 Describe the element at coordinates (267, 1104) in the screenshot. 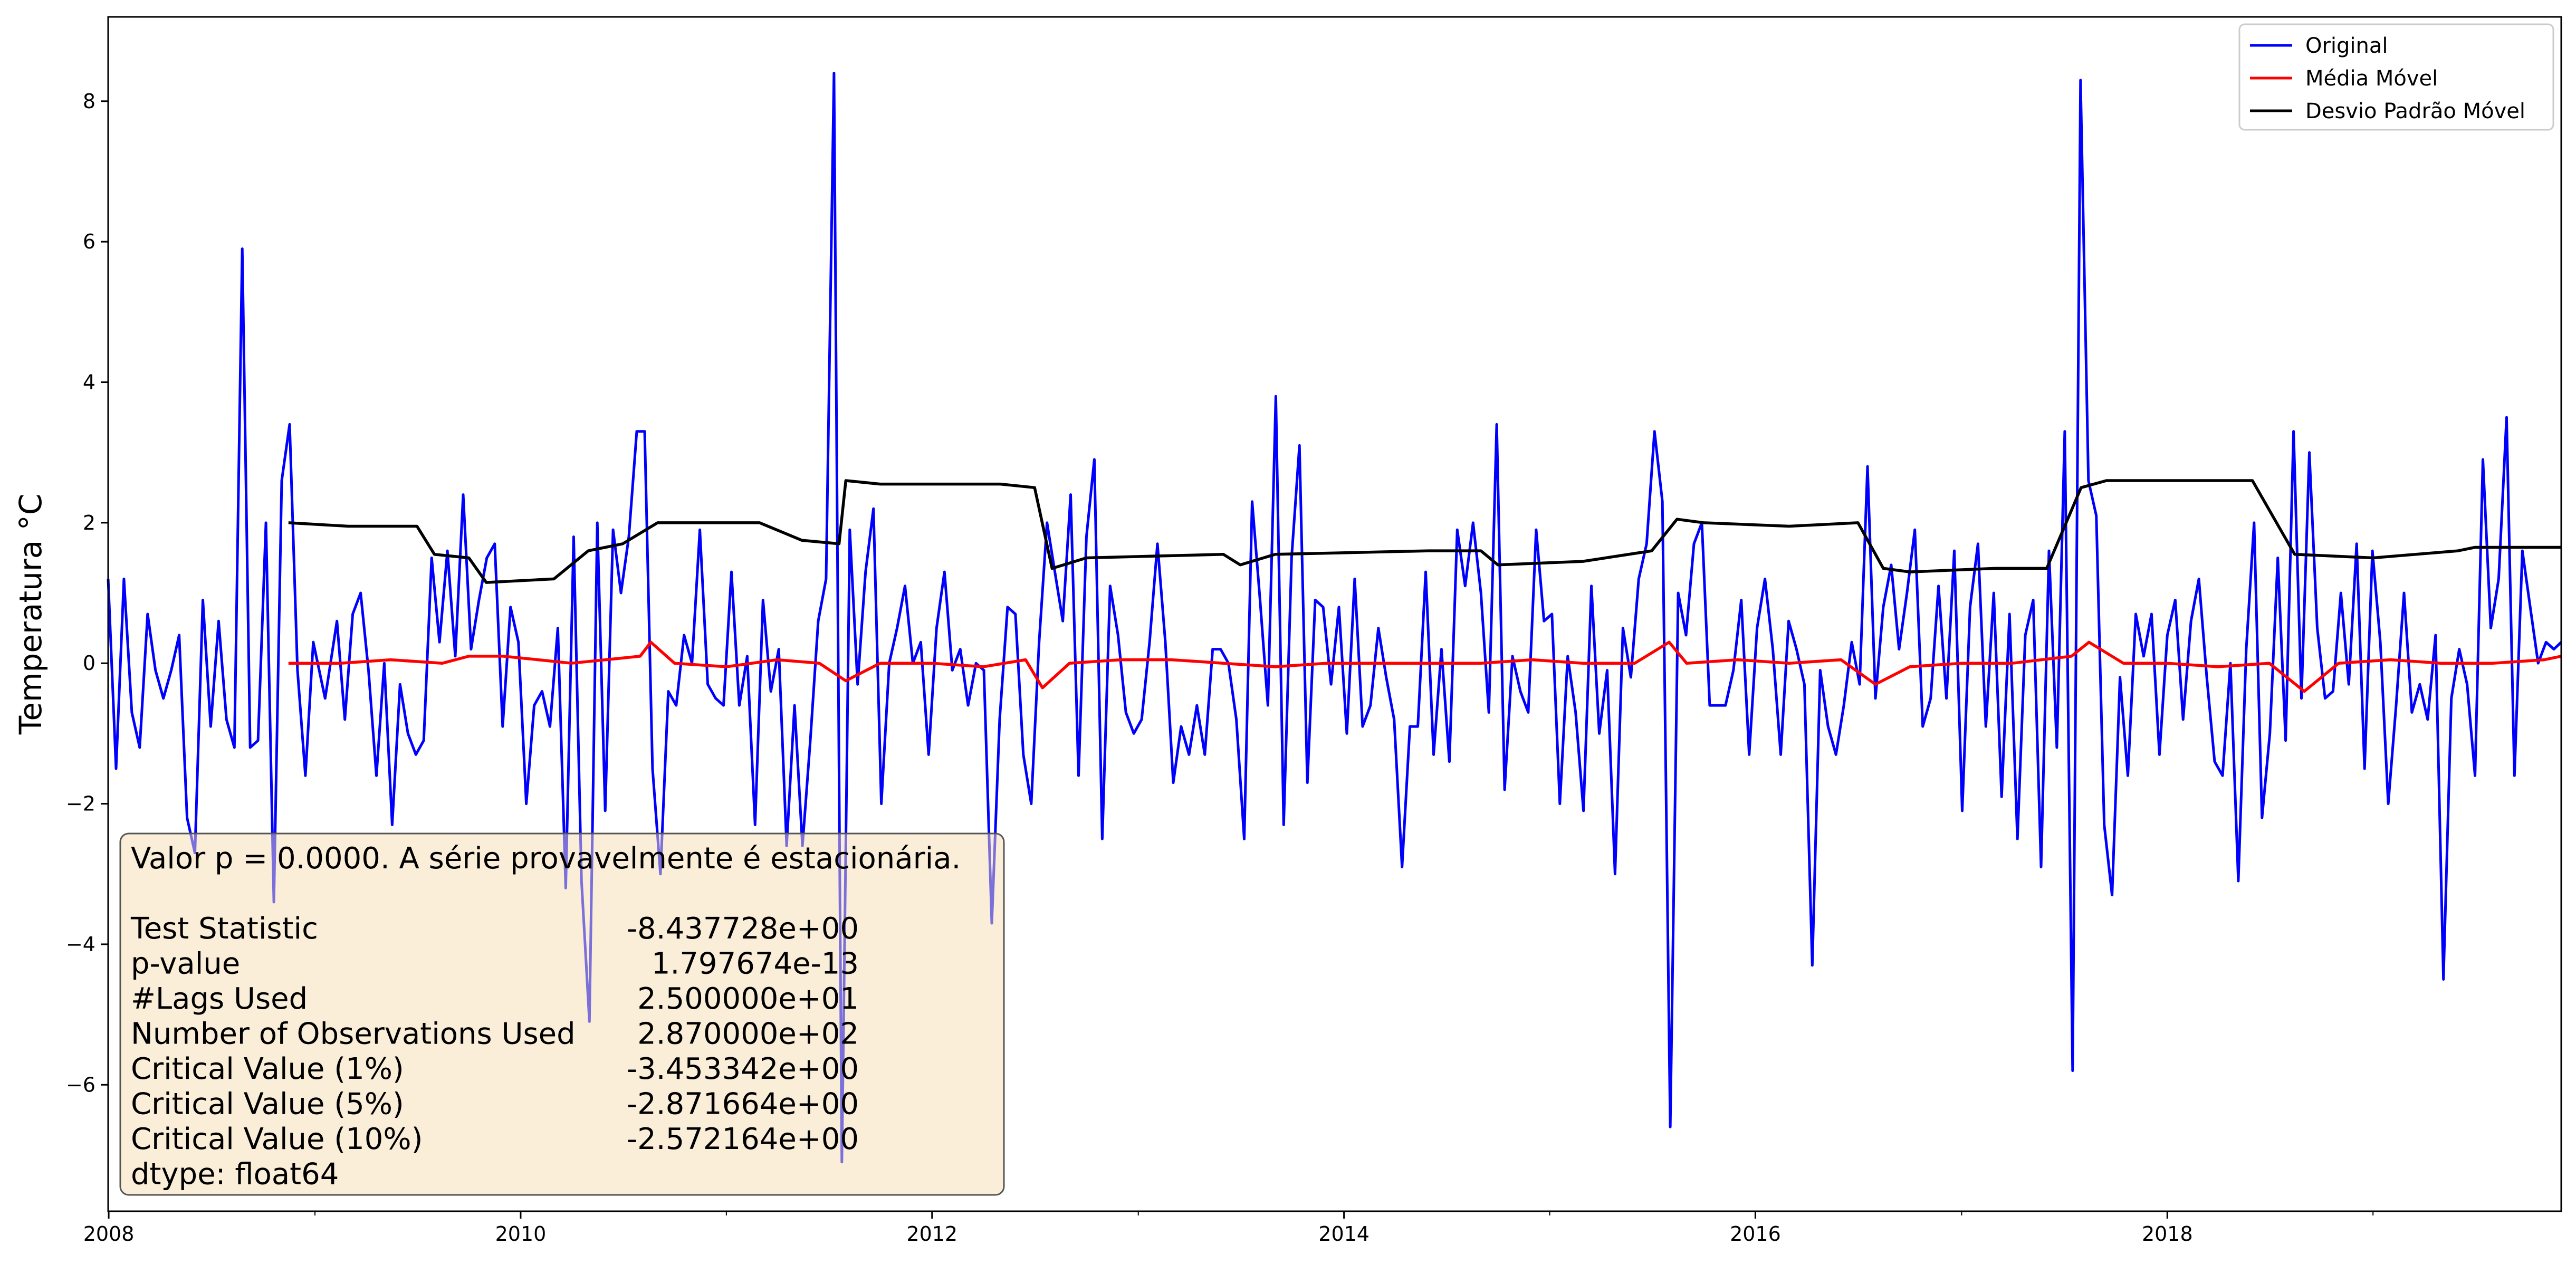

I see `stats-row-label: Critical Value (5%)` at that location.